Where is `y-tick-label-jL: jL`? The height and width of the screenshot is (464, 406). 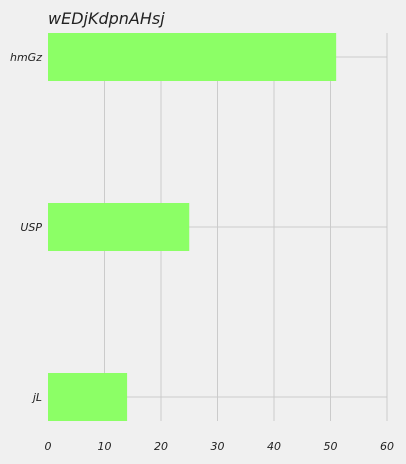 y-tick-label-jL: jL is located at coordinates (36, 397).